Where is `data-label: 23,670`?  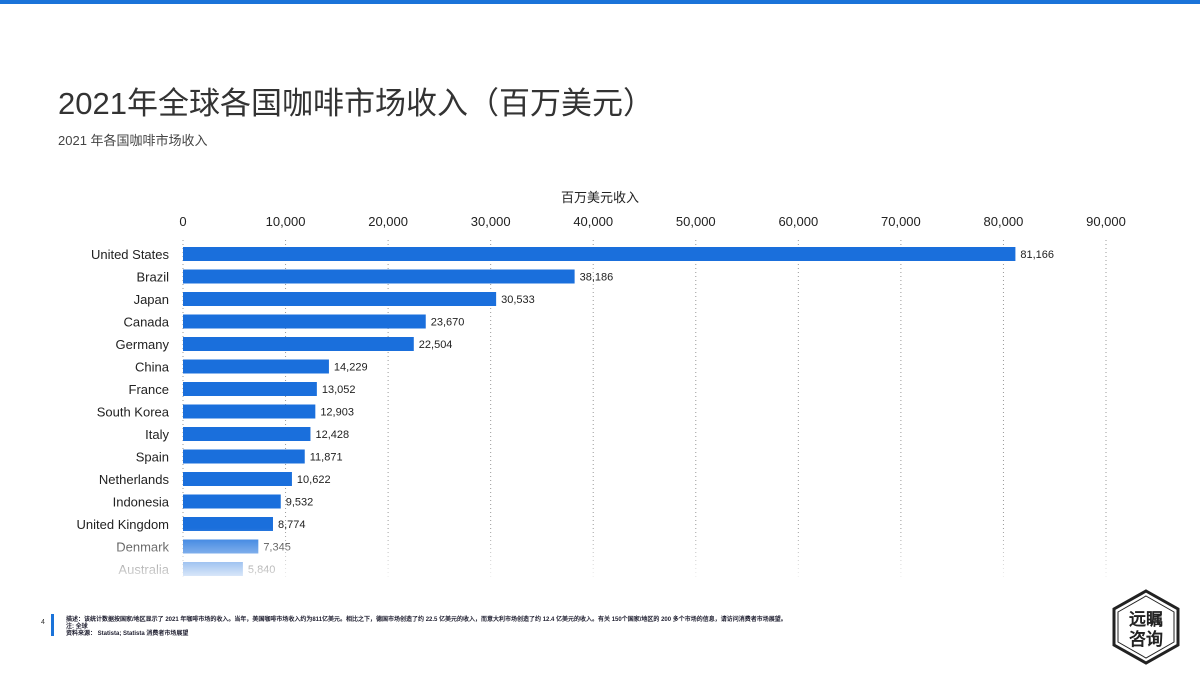
data-label: 23,670 is located at coordinates (448, 323).